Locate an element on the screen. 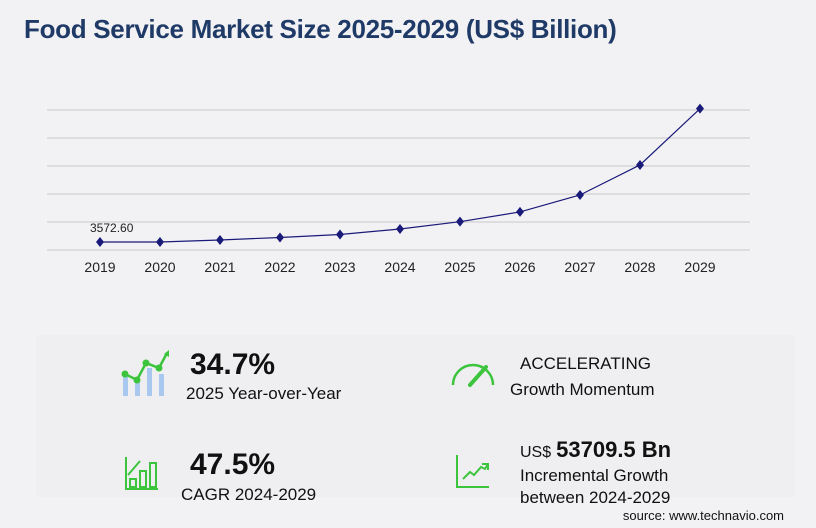  bar-chart-icon is located at coordinates (141, 473).